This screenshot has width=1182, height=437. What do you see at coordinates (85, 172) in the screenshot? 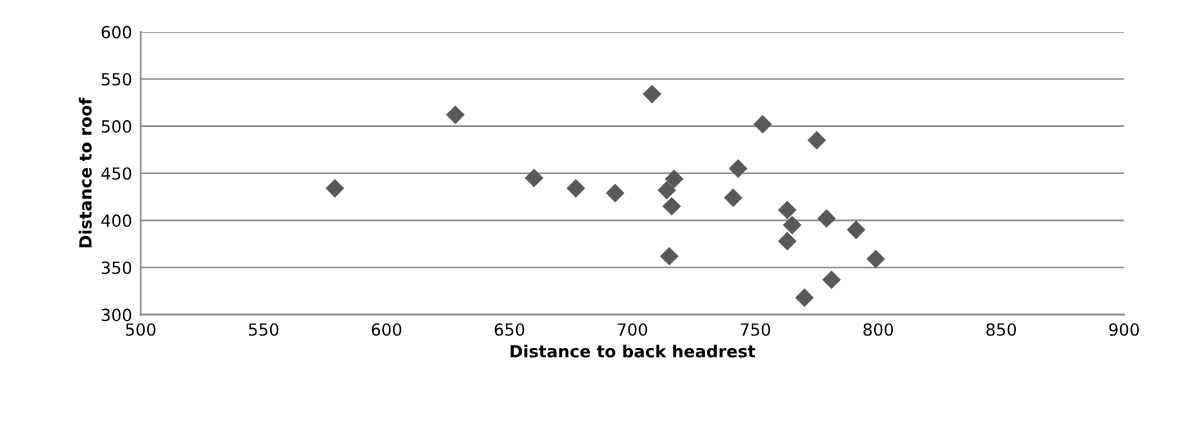
I see `y-axis-title: Distance to roof` at bounding box center [85, 172].